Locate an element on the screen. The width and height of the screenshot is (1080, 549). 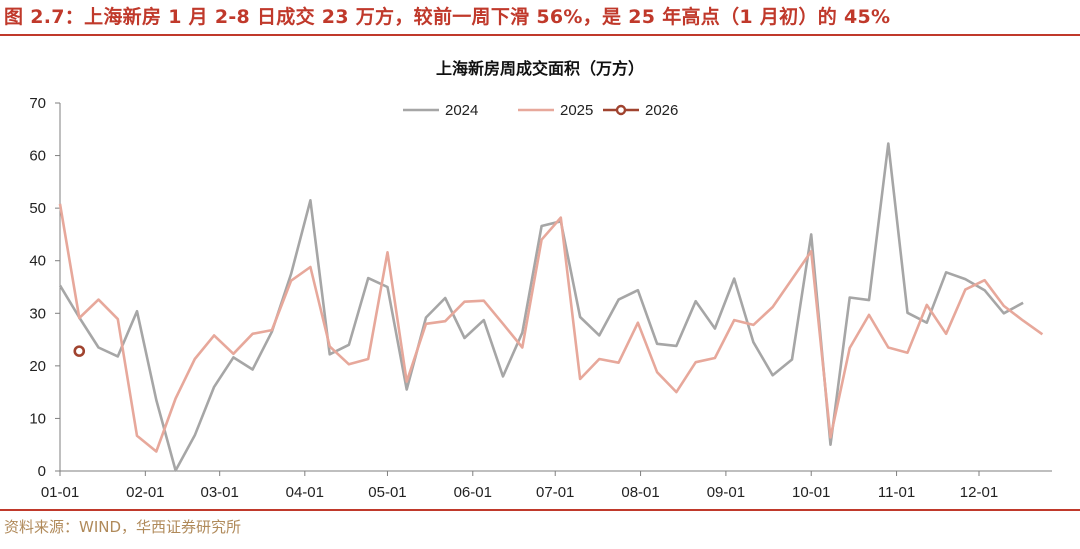
legend-label-2025: 2025 is located at coordinates (576, 110).